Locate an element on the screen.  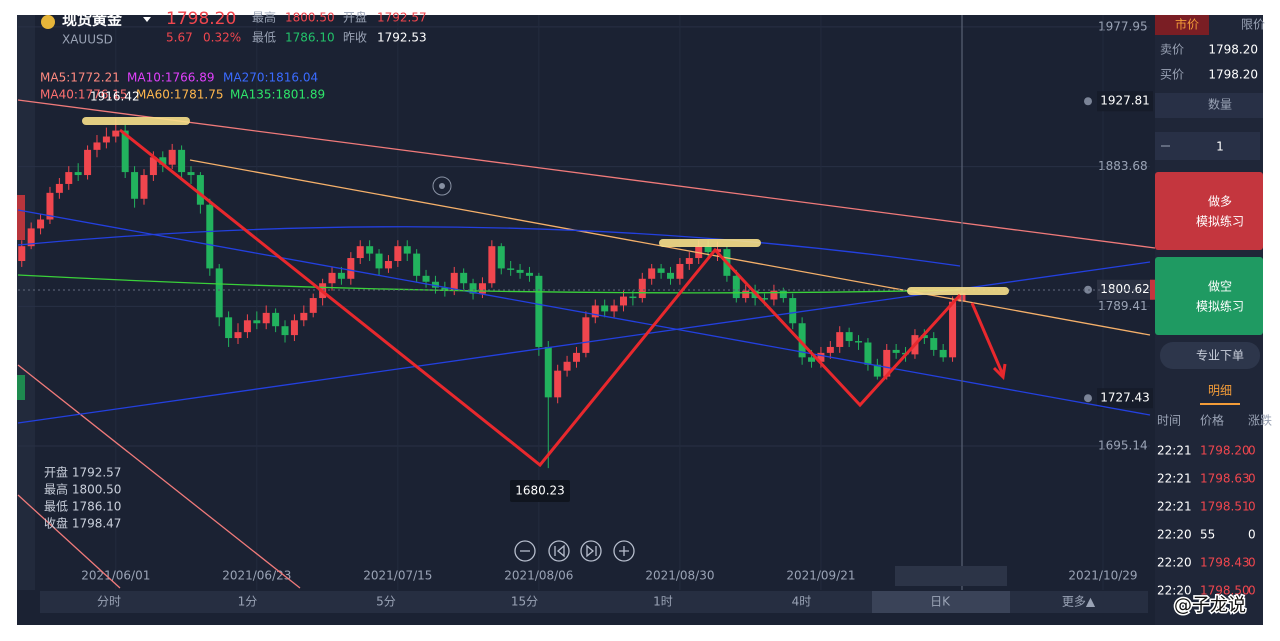
label: 卖价 is located at coordinates (1172, 50).